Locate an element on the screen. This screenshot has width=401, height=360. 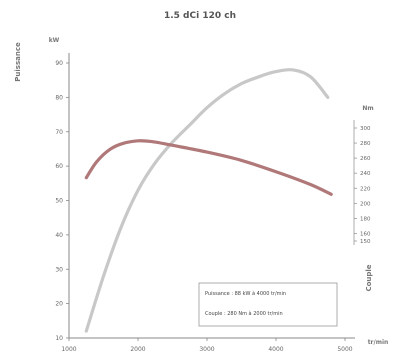
right-tick-label: 200 is located at coordinates (365, 204).